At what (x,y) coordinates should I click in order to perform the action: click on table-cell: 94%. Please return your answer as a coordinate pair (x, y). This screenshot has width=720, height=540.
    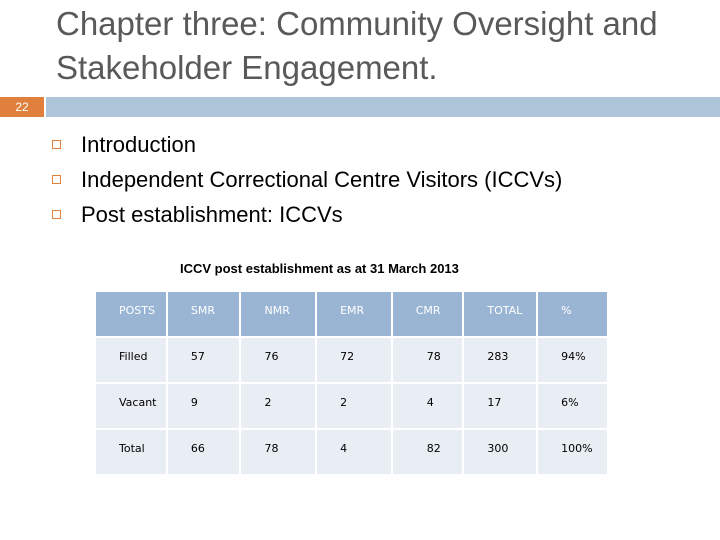
    Looking at the image, I should click on (572, 360).